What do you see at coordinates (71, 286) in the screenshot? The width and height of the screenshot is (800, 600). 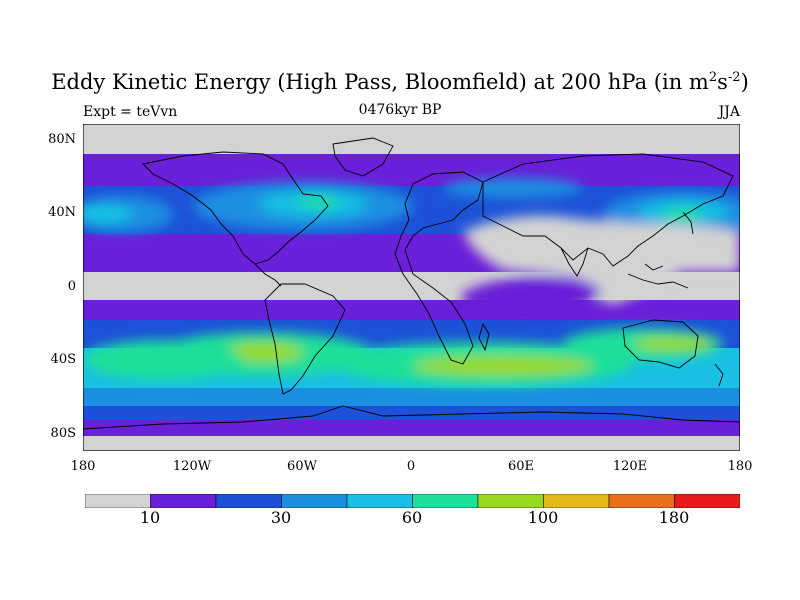 I see `y-tick: 0` at bounding box center [71, 286].